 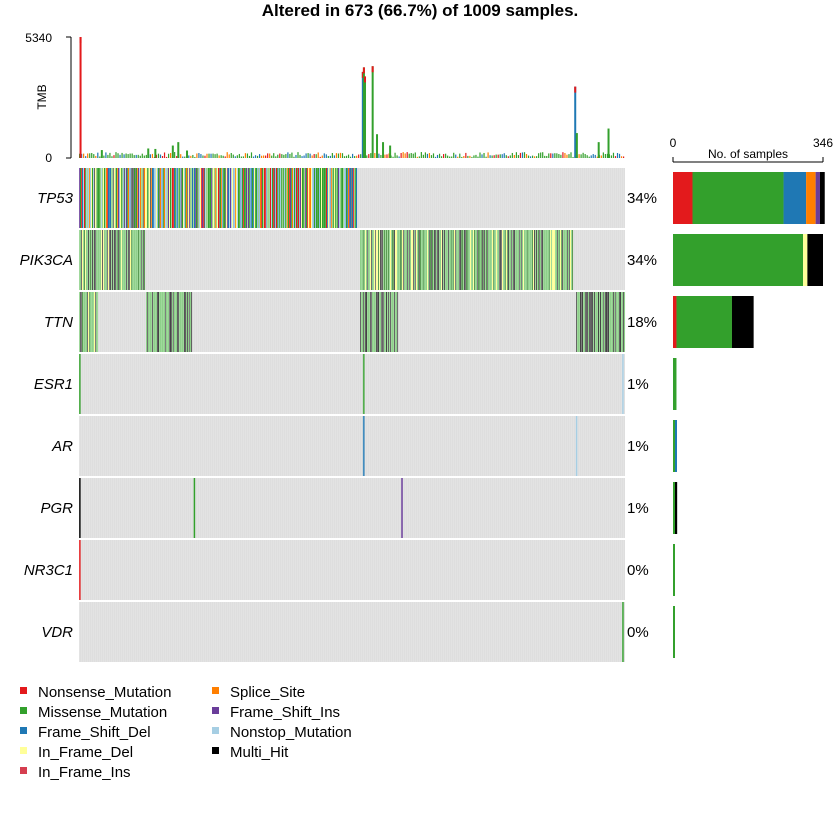 What do you see at coordinates (102, 712) in the screenshot?
I see `legend-label: Missense_Mutation` at bounding box center [102, 712].